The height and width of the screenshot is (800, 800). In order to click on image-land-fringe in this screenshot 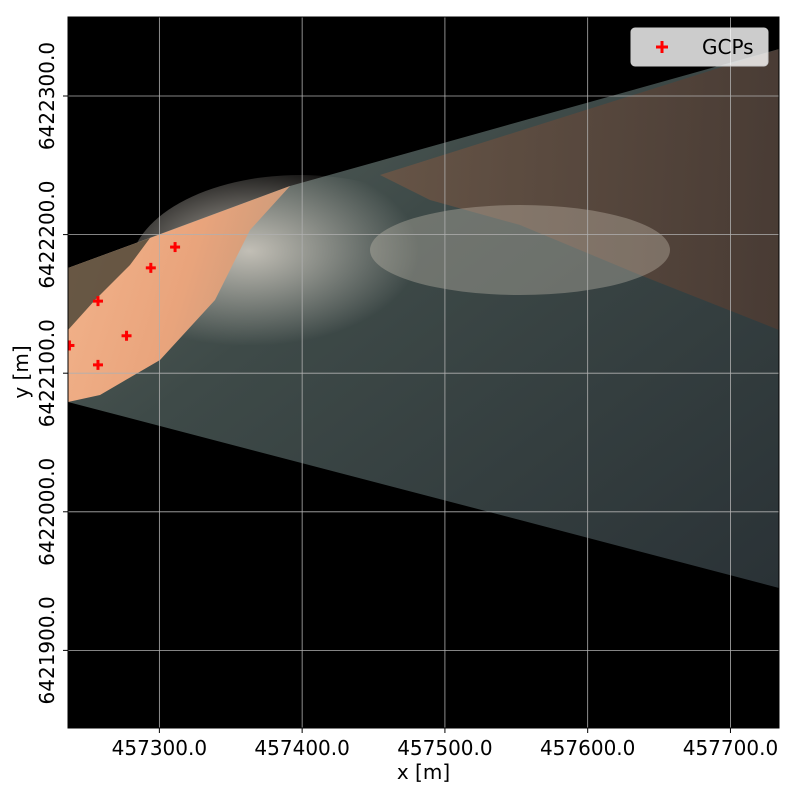, I will do `click(109, 284)`.